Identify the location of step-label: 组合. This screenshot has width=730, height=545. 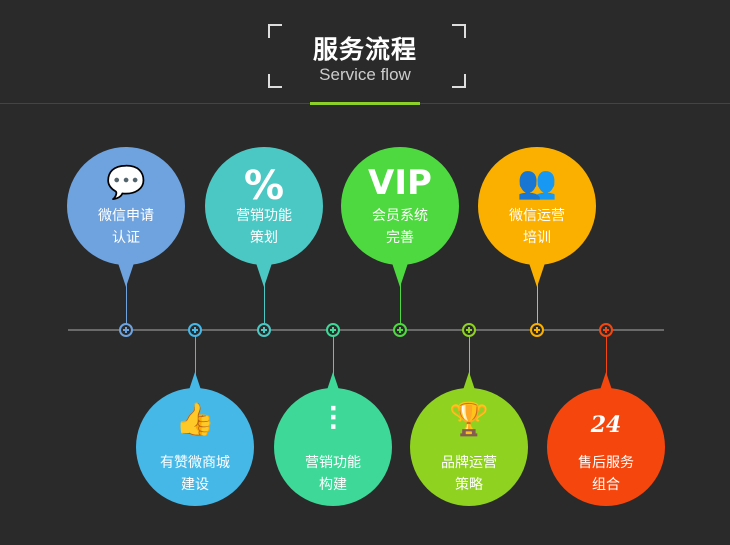
(606, 485).